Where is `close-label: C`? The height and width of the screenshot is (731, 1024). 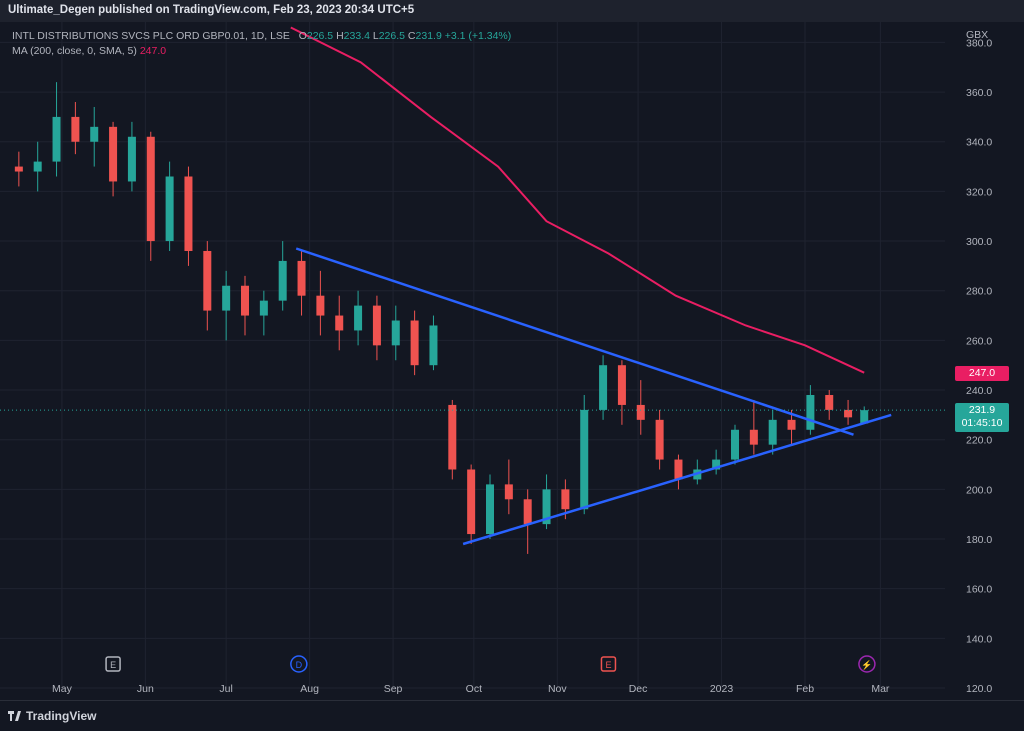
close-label: C is located at coordinates (411, 36).